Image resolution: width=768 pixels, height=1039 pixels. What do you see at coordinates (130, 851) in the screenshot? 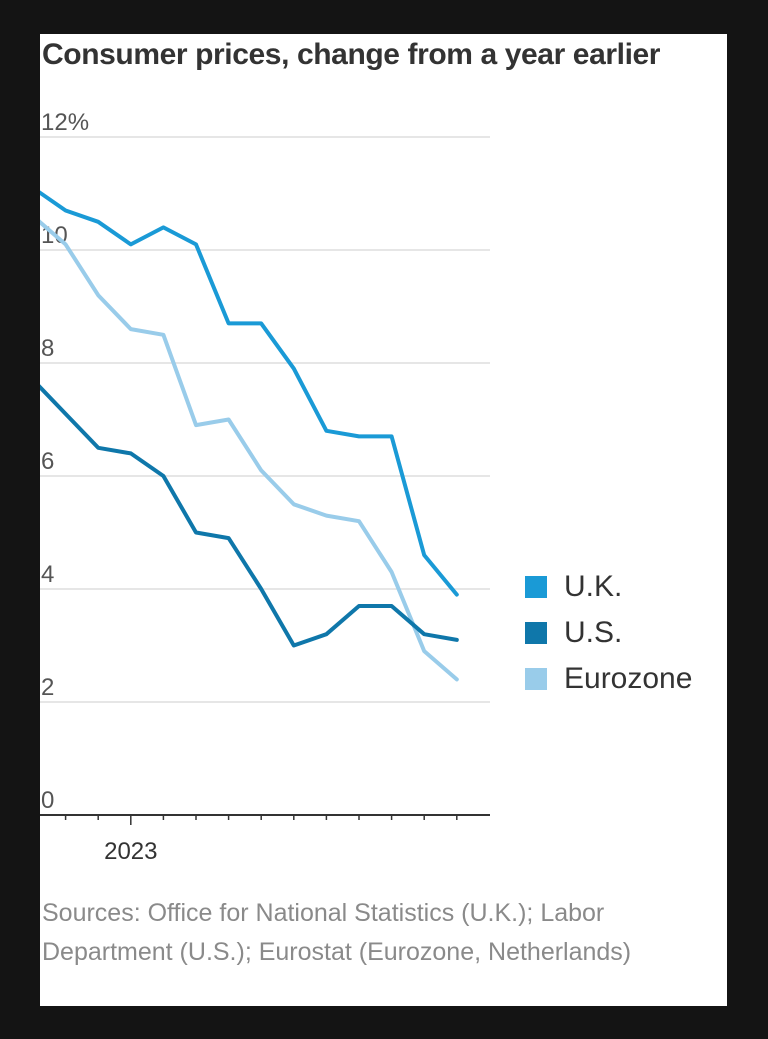
I see `x-tick-label: 2023` at bounding box center [130, 851].